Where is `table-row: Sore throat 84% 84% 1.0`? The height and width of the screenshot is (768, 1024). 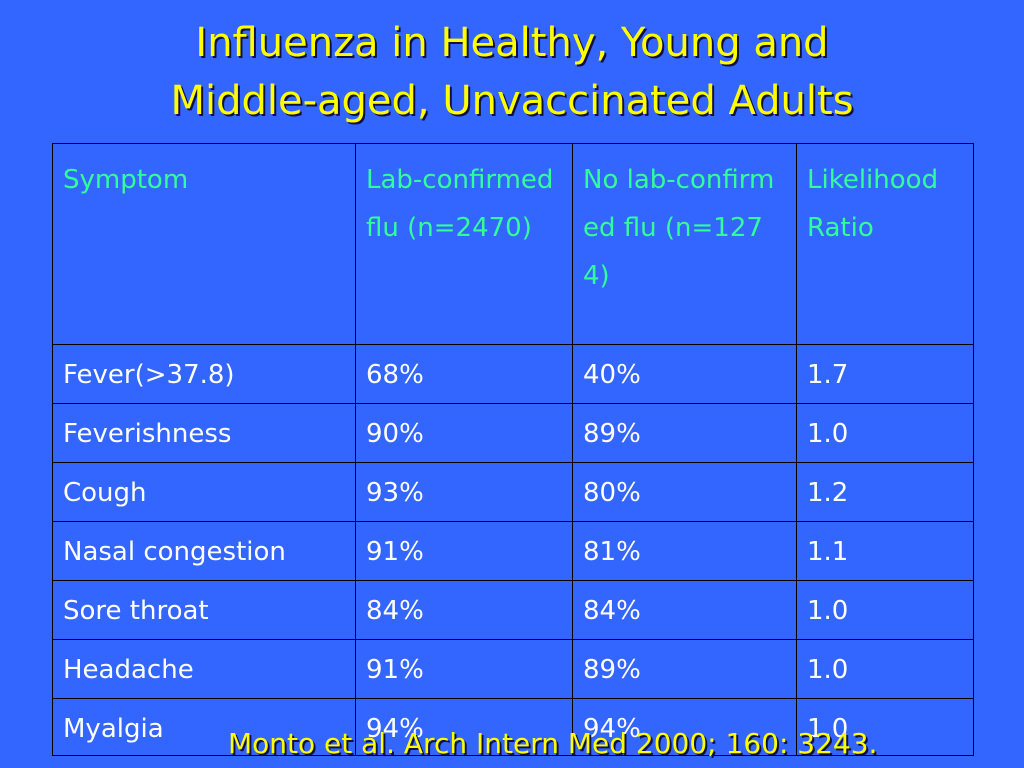 table-row: Sore throat 84% 84% 1.0 is located at coordinates (513, 610).